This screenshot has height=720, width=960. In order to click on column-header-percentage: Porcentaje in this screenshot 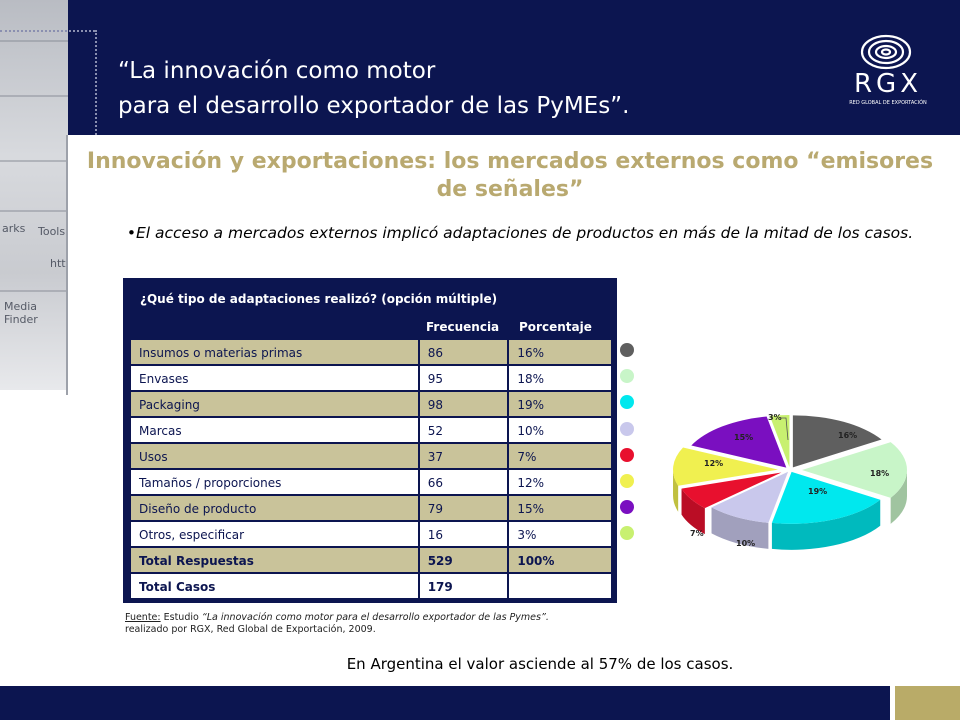, I will do `click(555, 327)`.